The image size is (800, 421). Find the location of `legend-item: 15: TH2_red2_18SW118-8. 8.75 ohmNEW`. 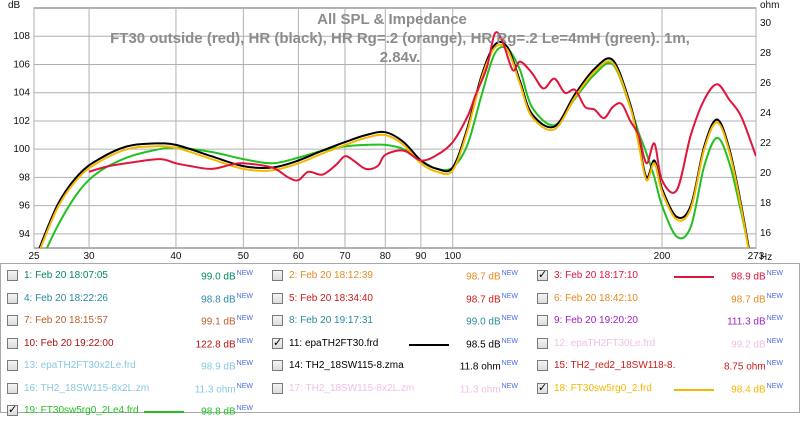

legend-item: 15: TH2_red2_18SW118-8. 8.75 ohmNEW is located at coordinates (668, 367).